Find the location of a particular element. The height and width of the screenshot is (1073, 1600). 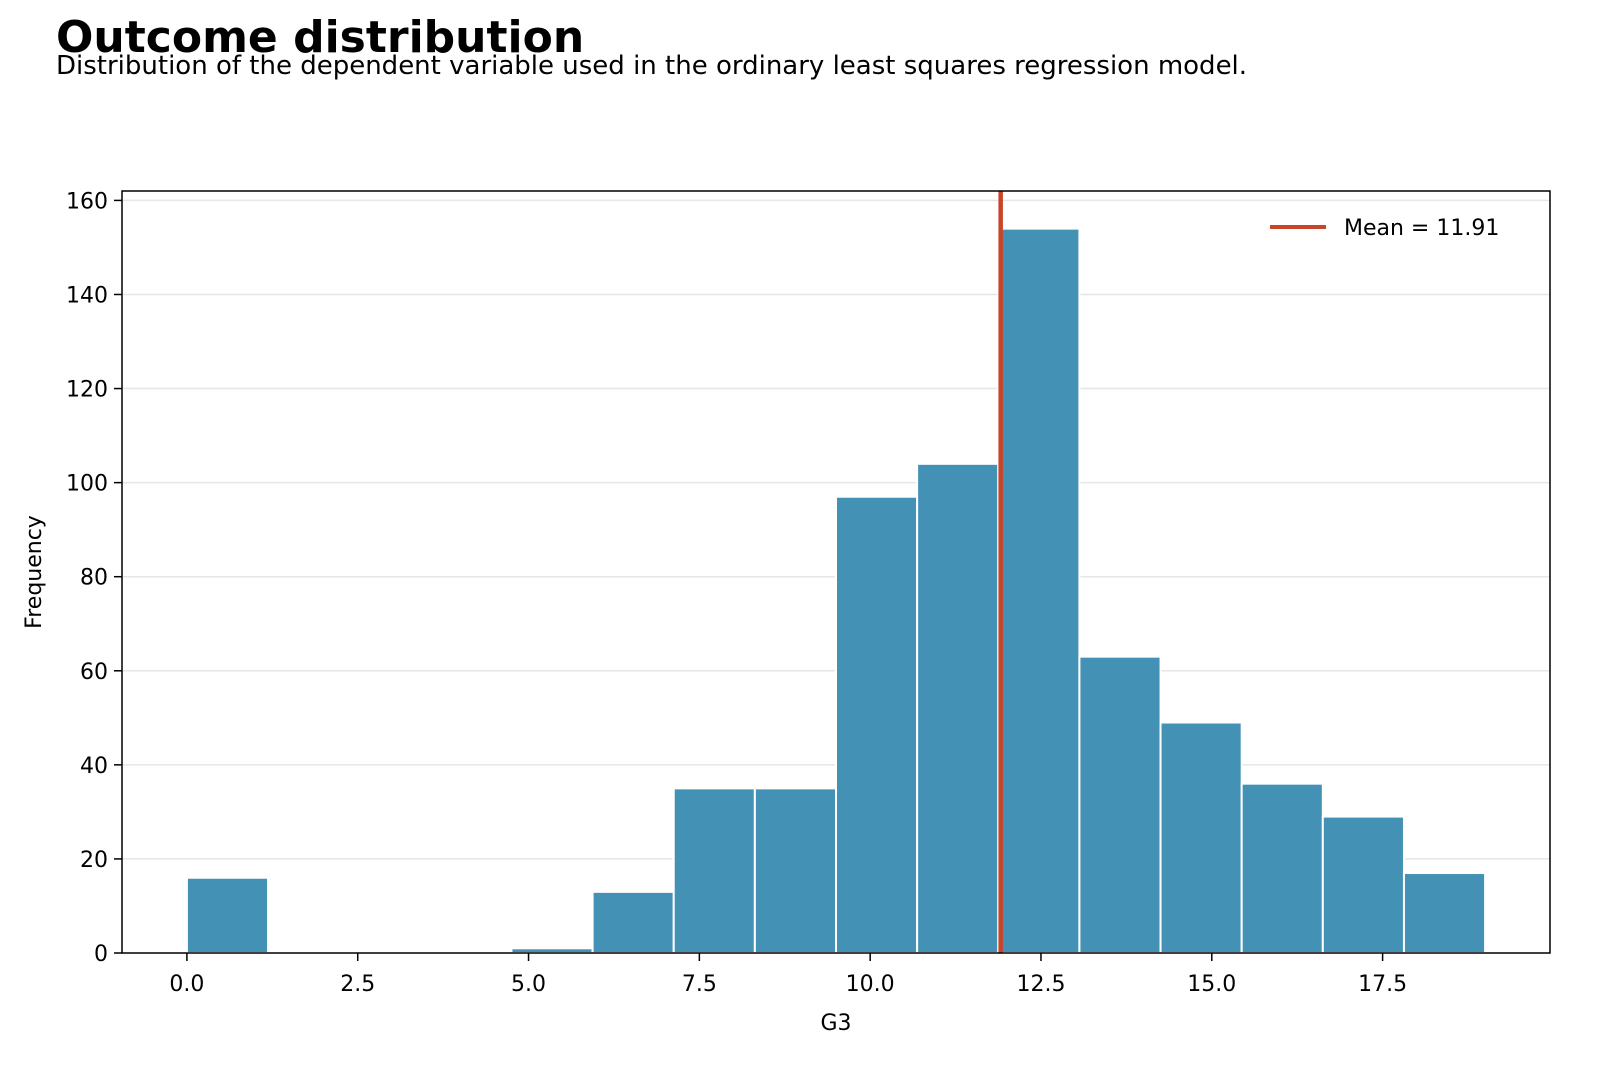

y-axis-label: Frequency is located at coordinates (34, 572).